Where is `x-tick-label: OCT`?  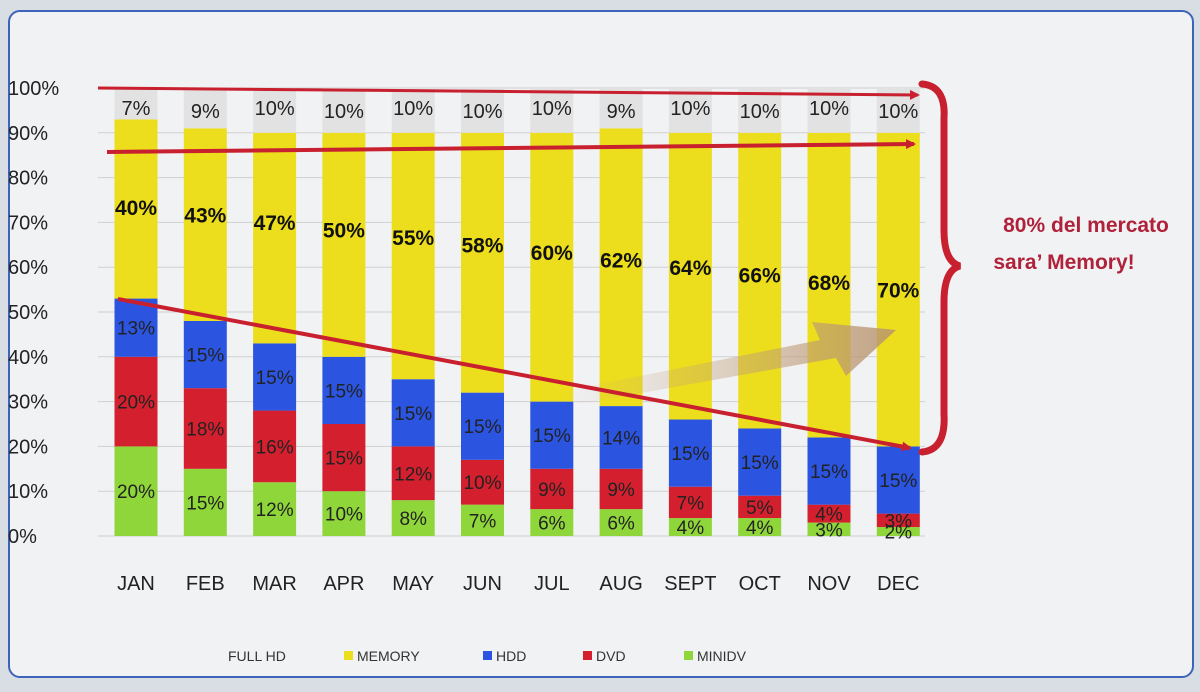
x-tick-label: OCT is located at coordinates (760, 584).